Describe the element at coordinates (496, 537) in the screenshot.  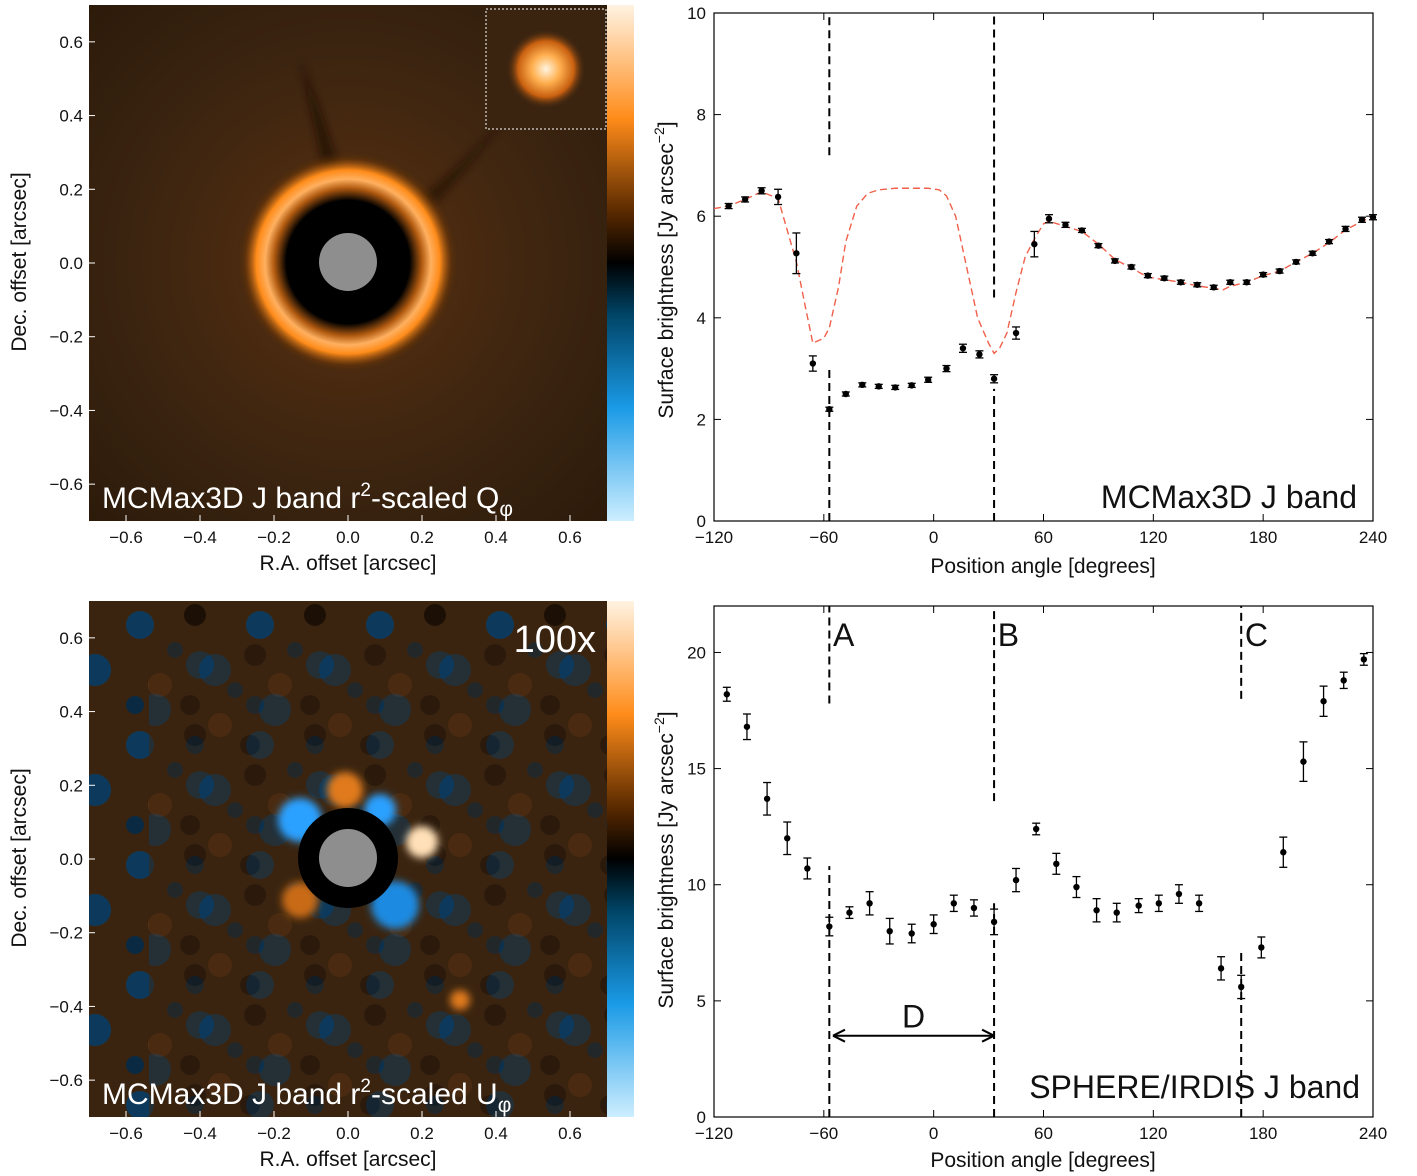
I see `image-xtick-label: 0.4` at that location.